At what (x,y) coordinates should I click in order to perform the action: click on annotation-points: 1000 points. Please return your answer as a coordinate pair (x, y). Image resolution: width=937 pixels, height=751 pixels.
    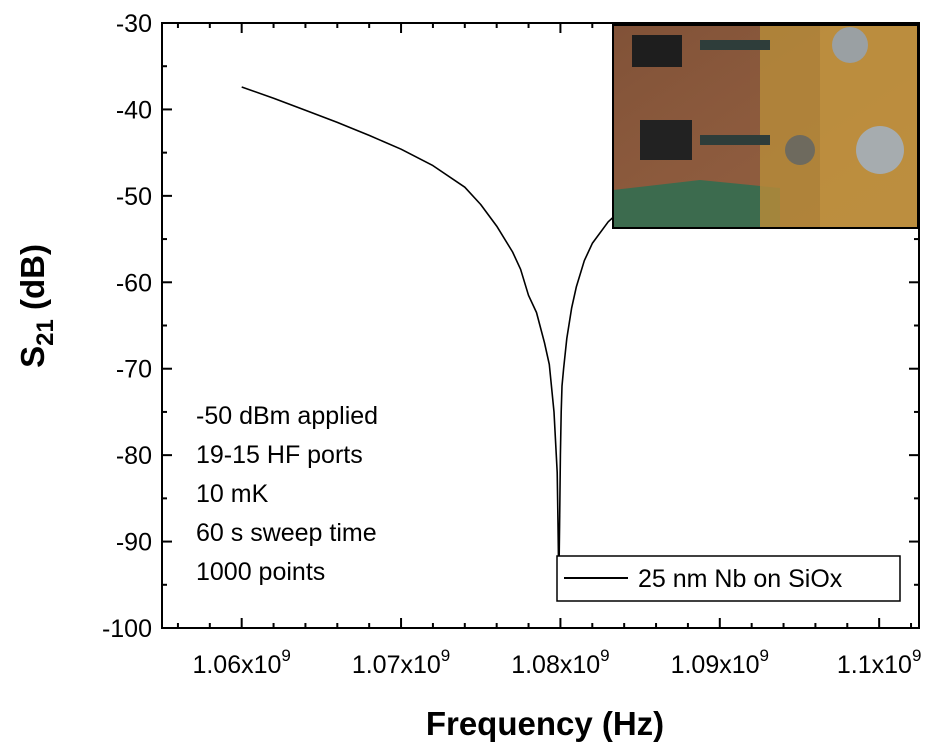
    Looking at the image, I should click on (260, 572).